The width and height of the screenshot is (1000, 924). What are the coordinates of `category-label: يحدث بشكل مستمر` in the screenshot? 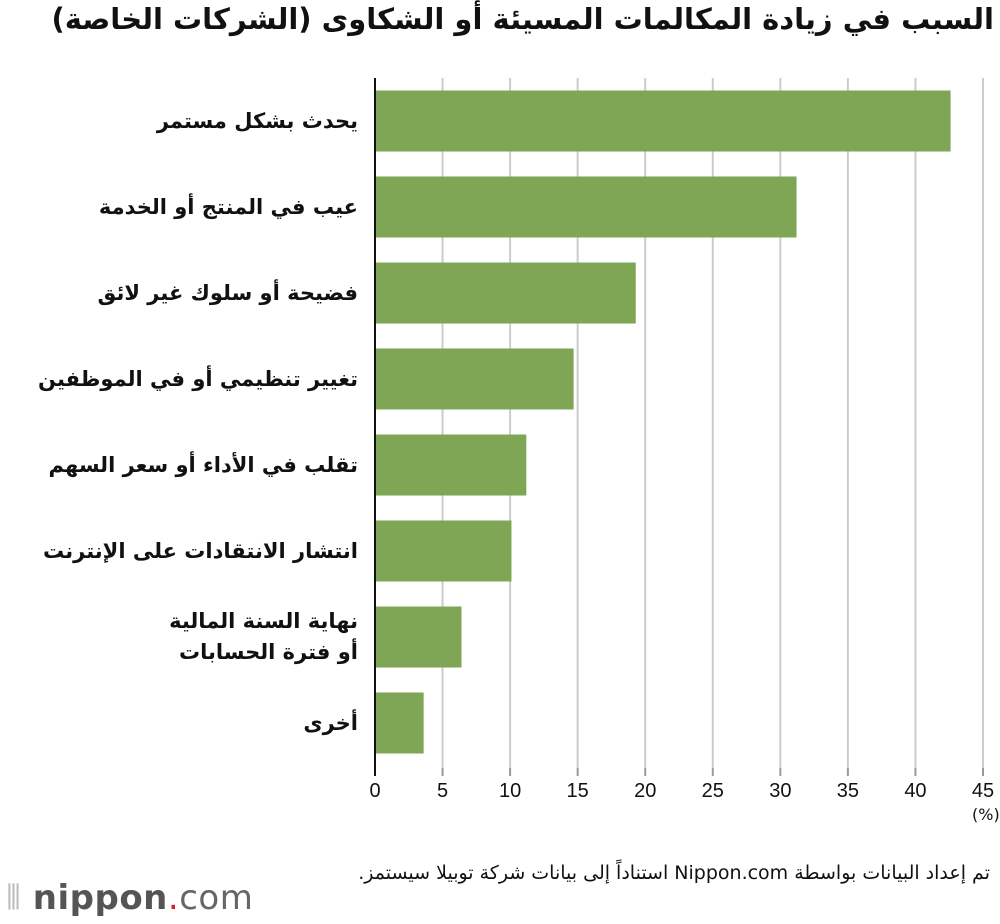 It's located at (257, 120).